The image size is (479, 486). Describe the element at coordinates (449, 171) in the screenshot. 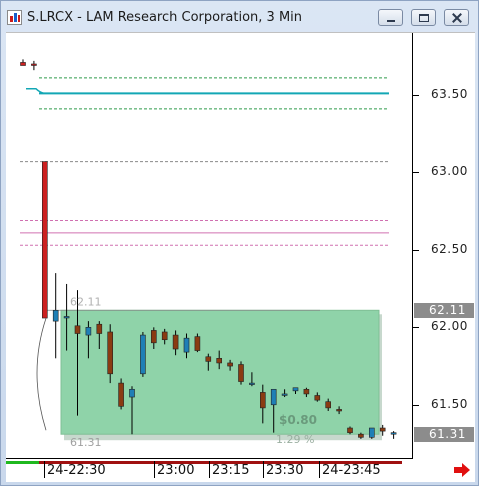

I see `price-tick-label: 63.00` at that location.